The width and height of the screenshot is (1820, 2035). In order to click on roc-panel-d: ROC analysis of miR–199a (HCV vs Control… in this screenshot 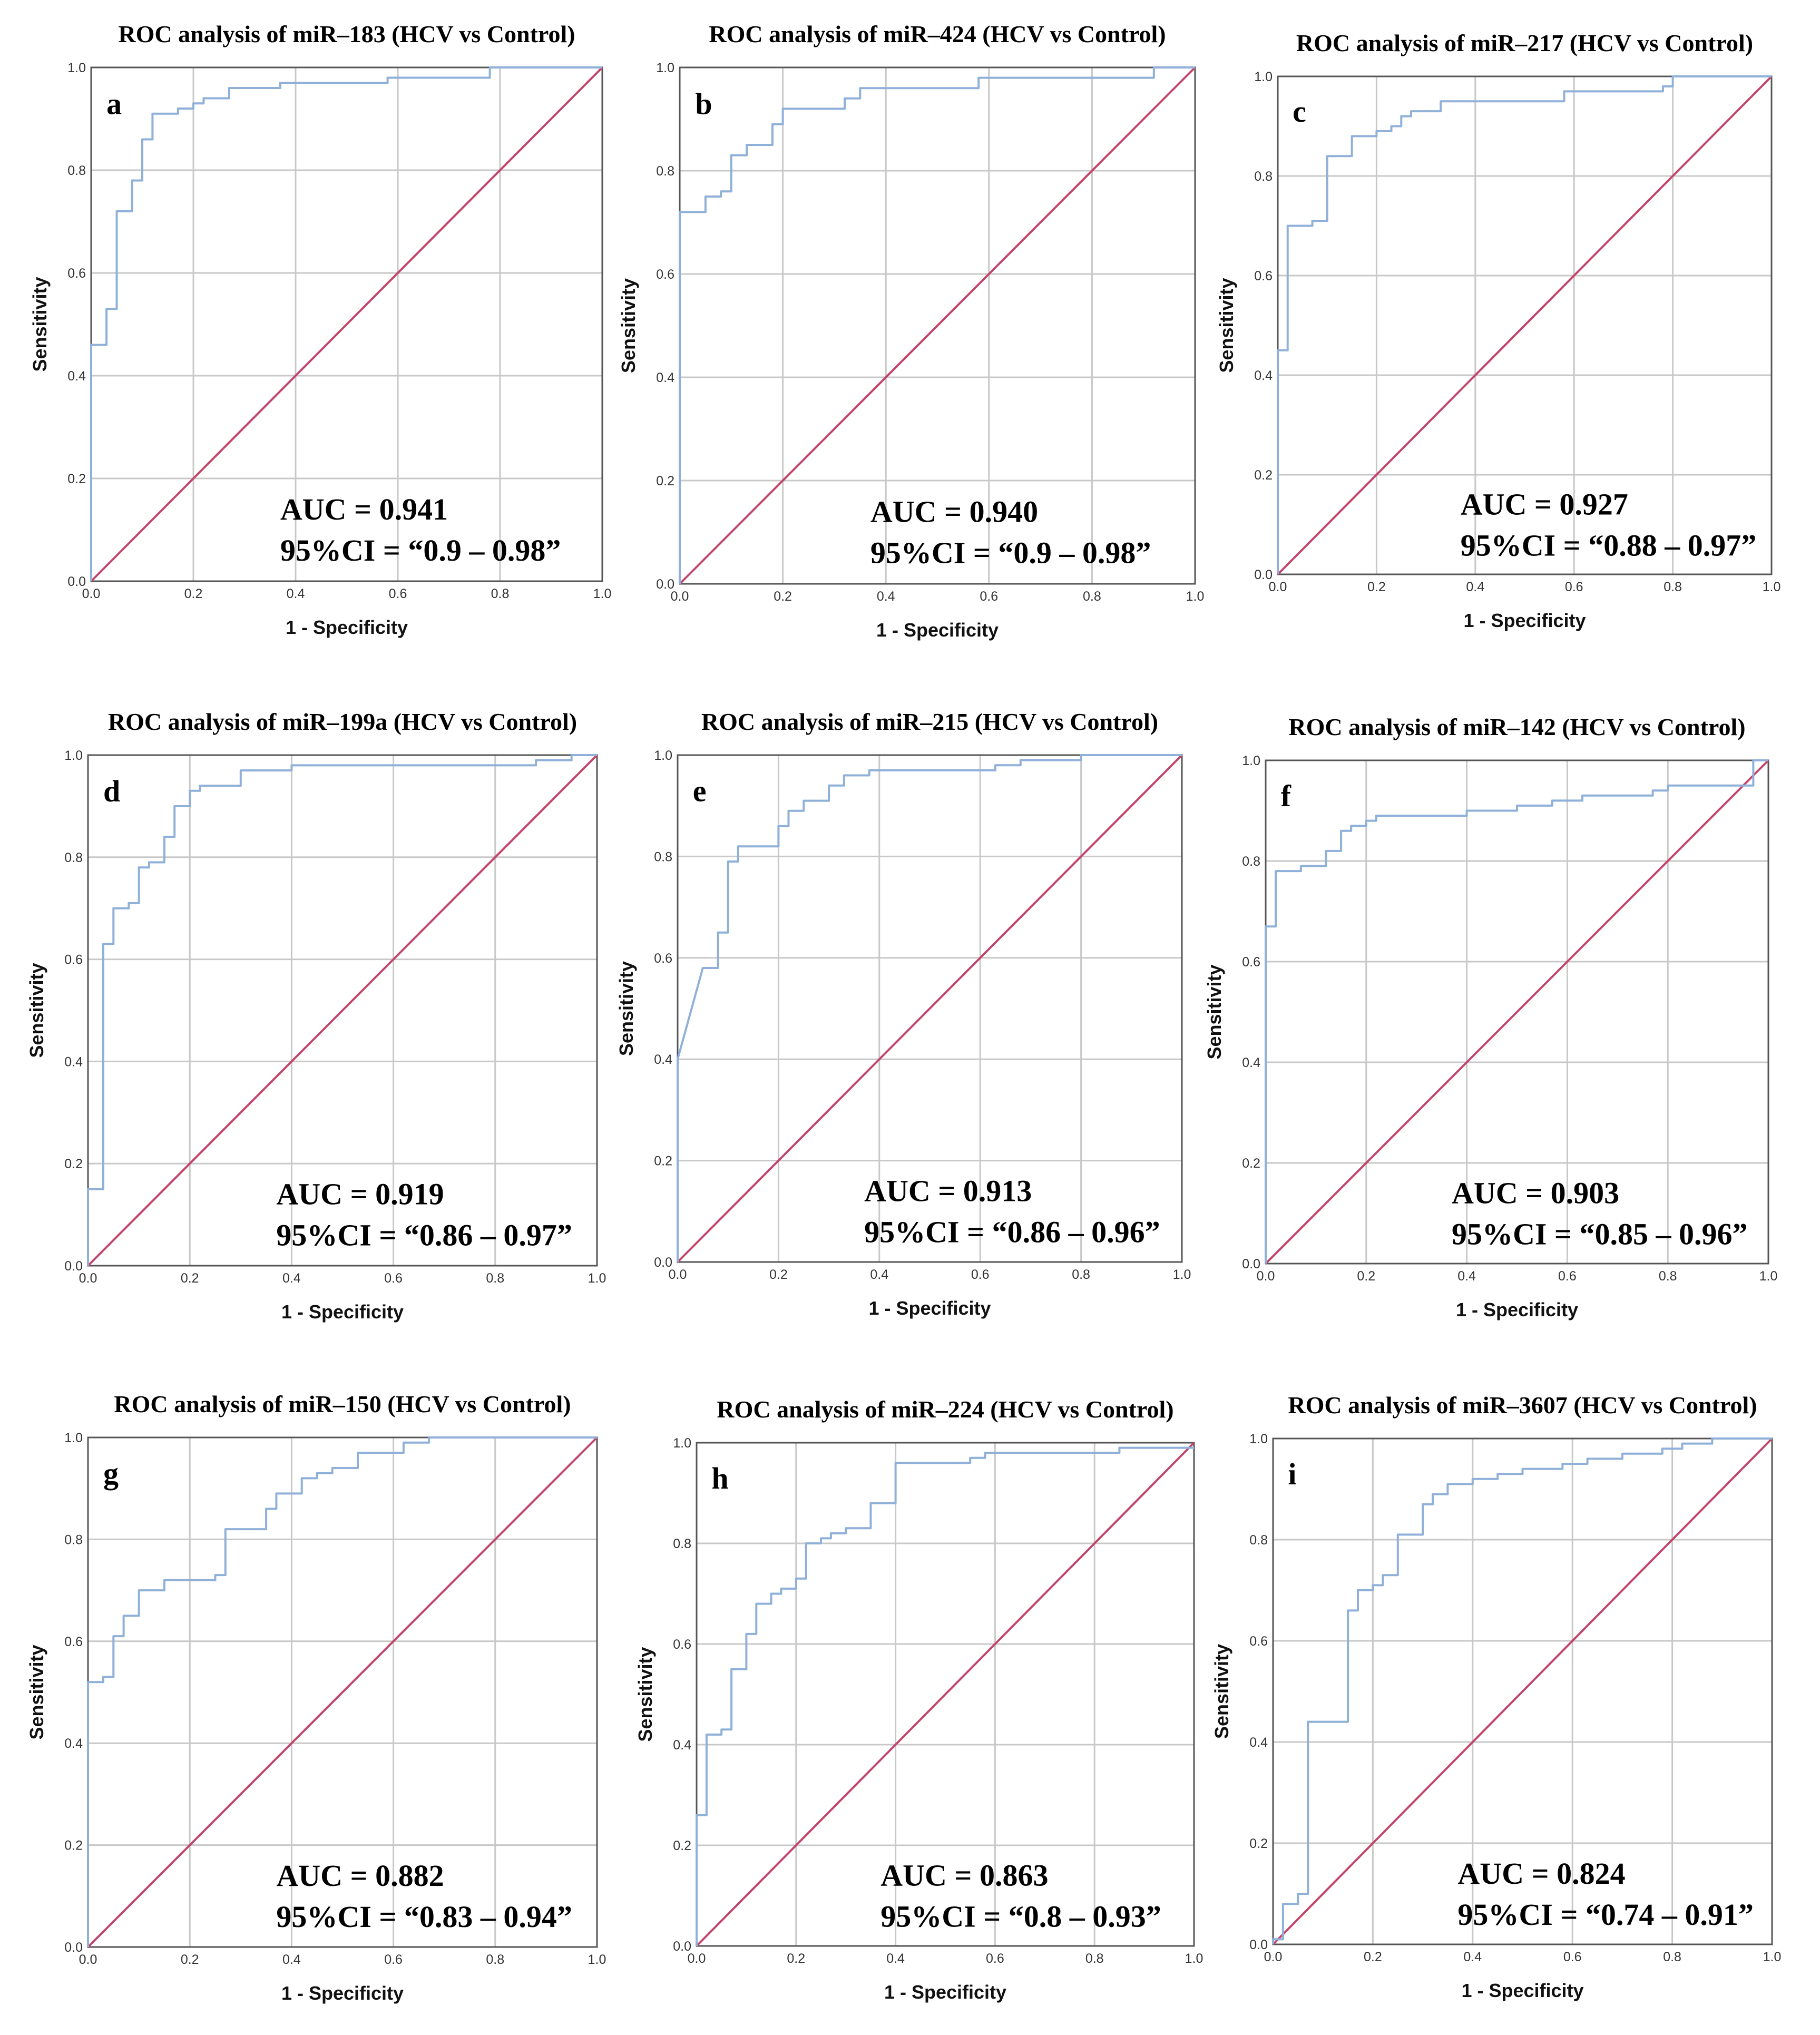, I will do `click(316, 1015)`.